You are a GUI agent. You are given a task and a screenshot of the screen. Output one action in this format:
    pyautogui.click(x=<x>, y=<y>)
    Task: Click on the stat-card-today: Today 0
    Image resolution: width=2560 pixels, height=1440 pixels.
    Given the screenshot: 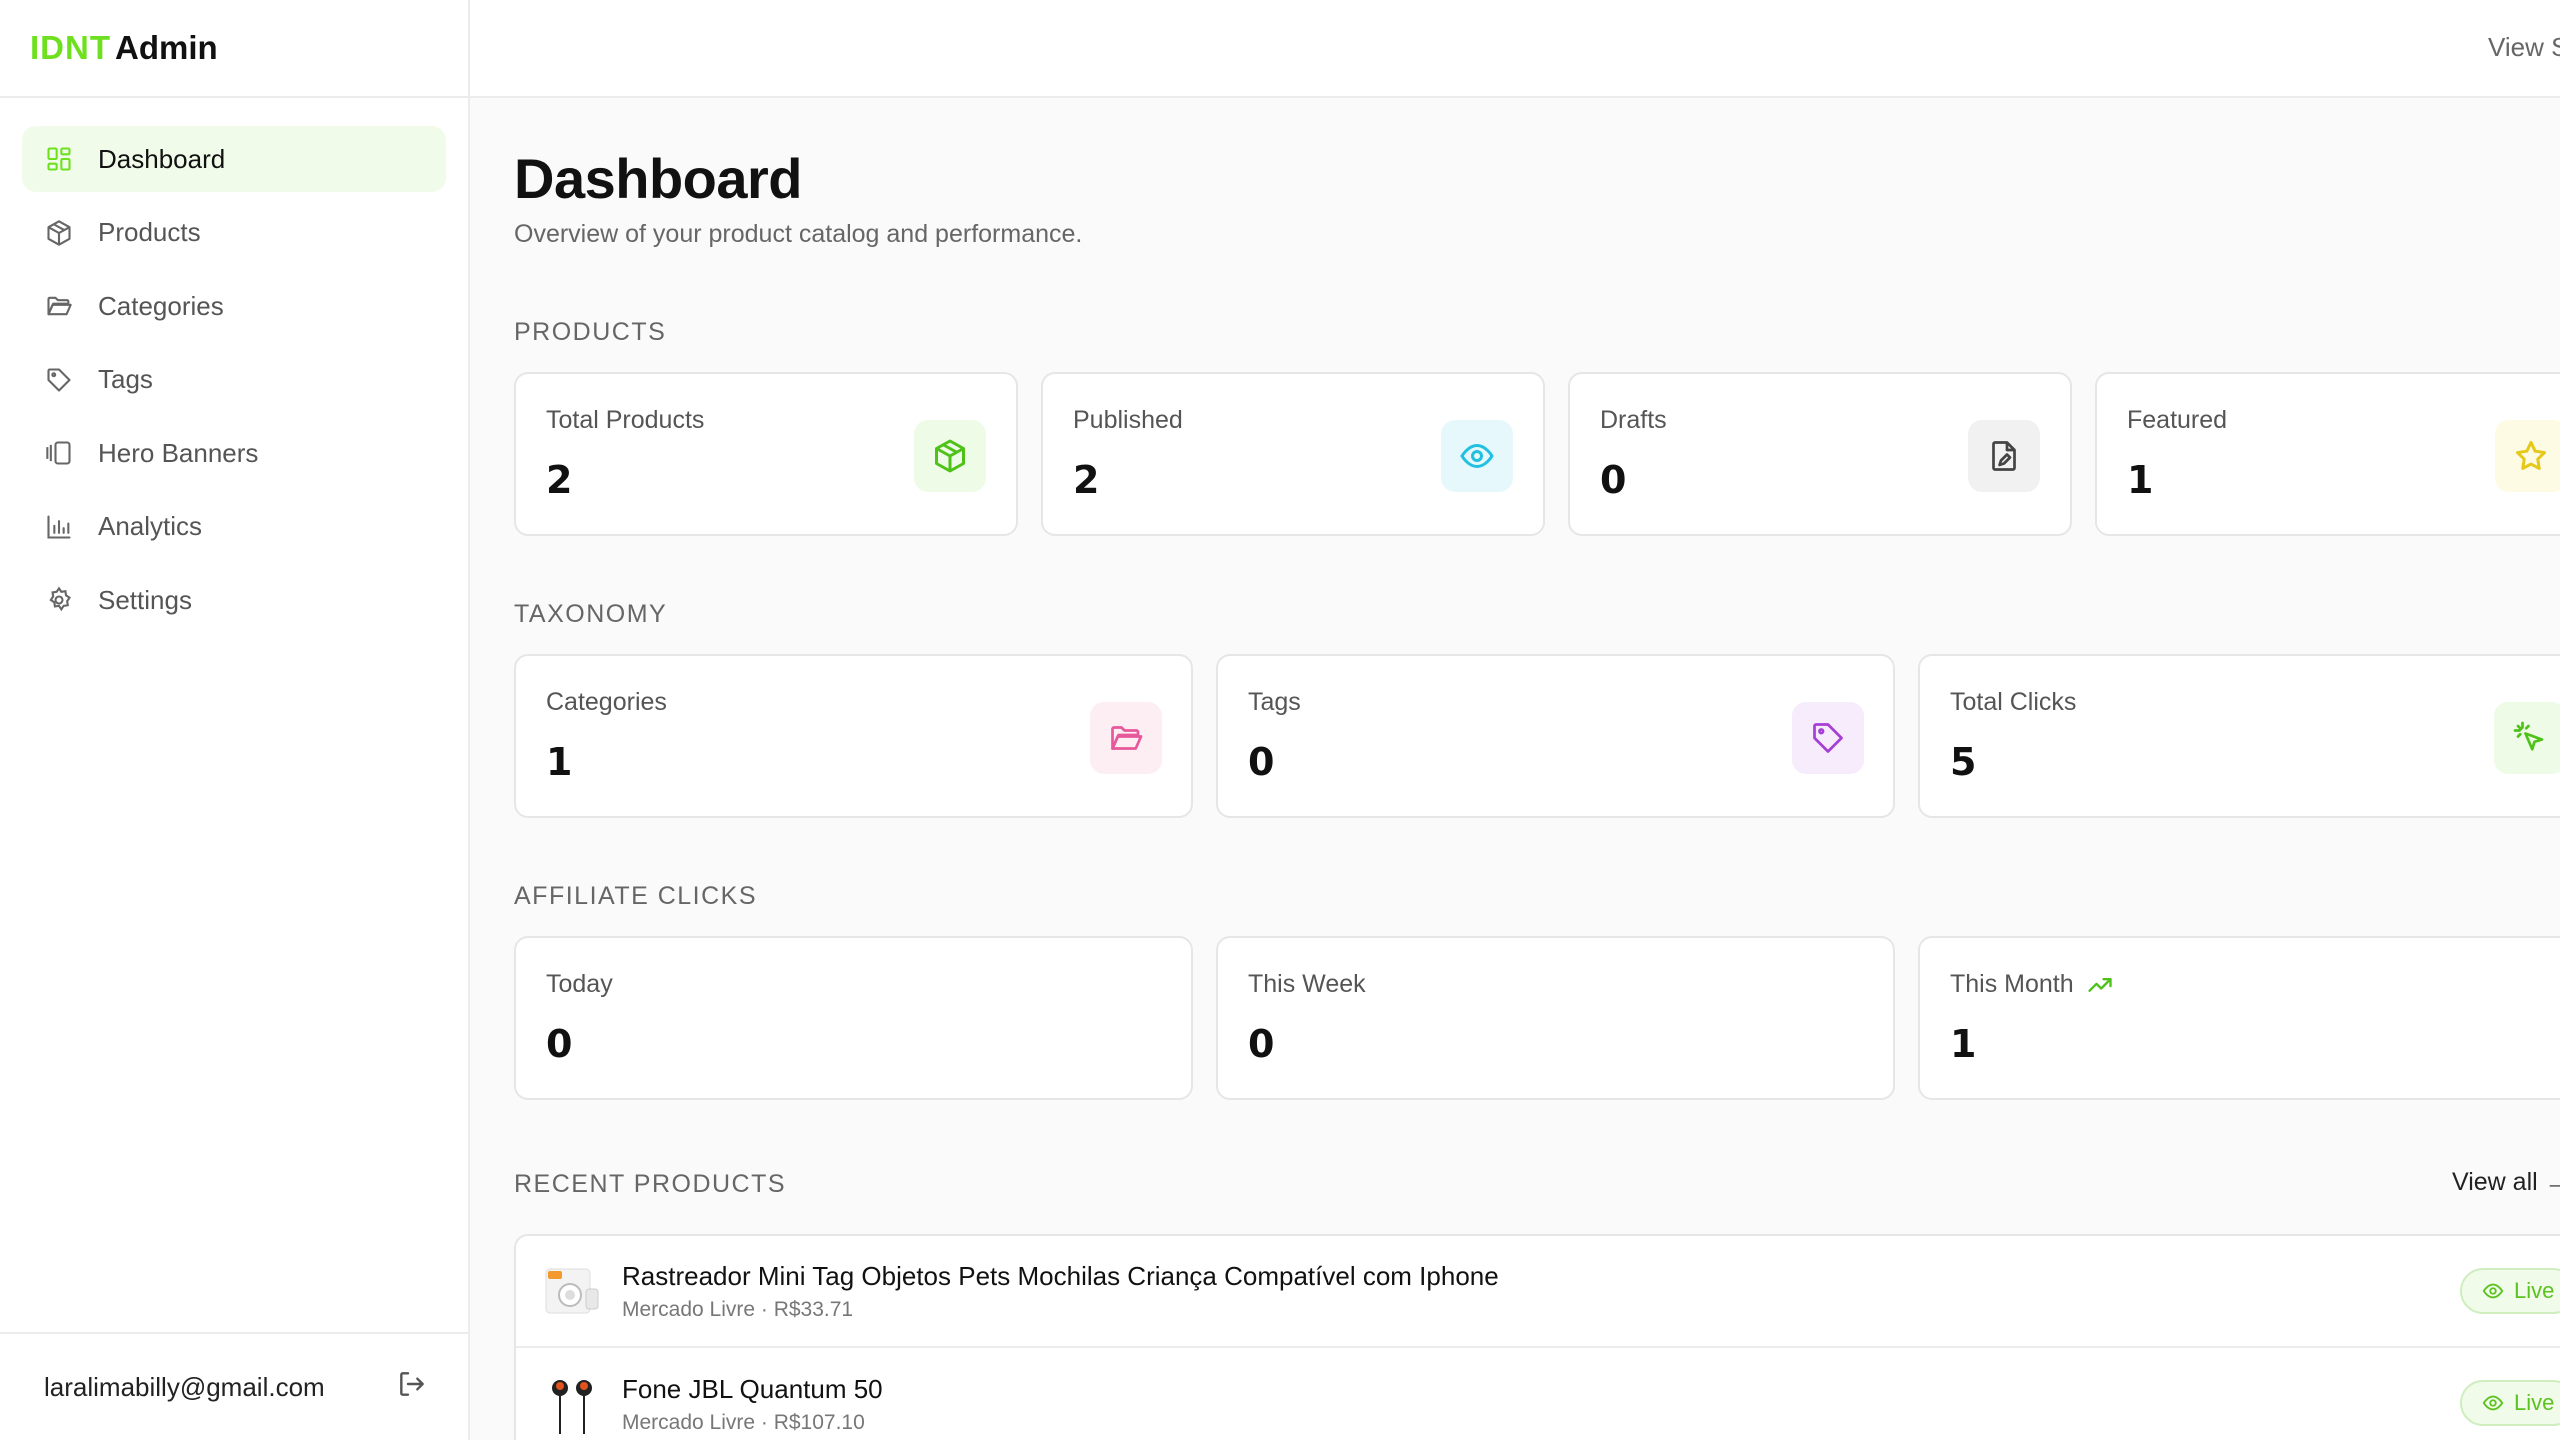 What is the action you would take?
    pyautogui.click(x=853, y=1018)
    